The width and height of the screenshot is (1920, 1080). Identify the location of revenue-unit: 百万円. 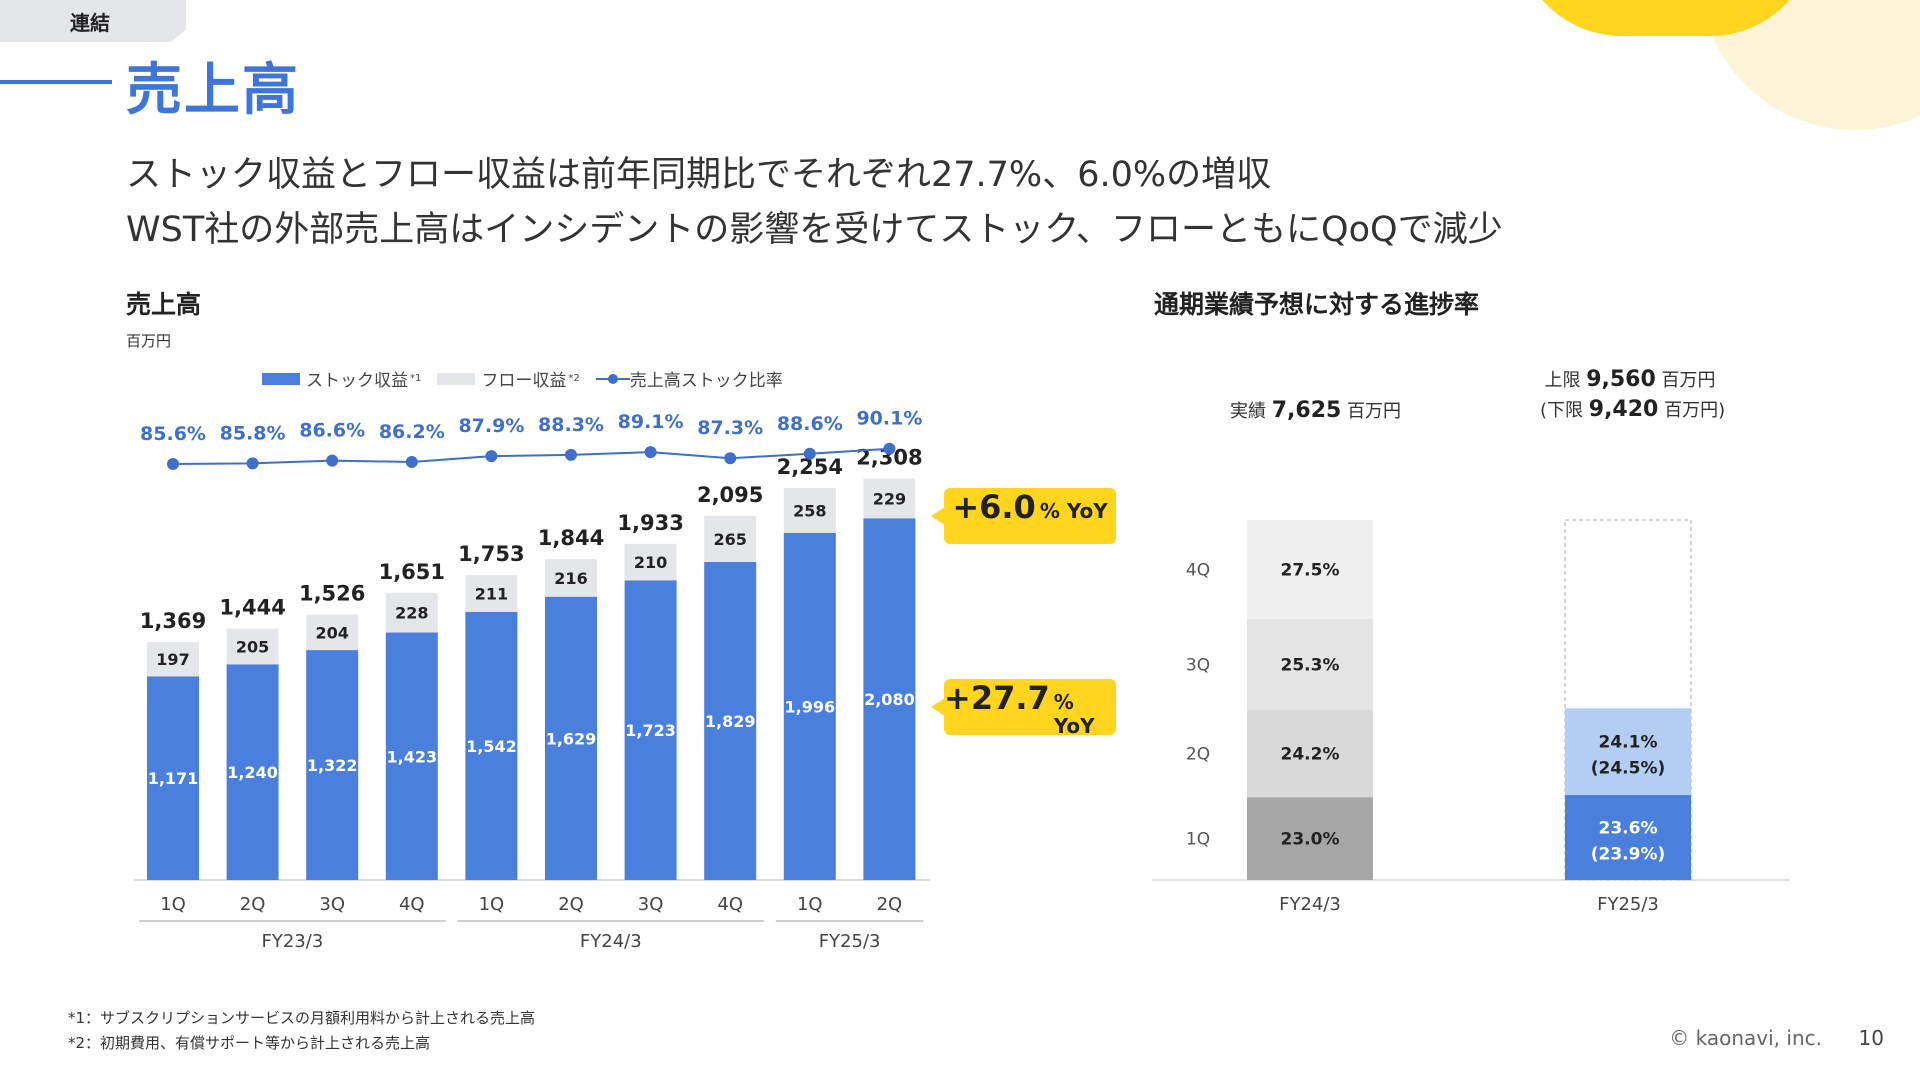
(149, 341).